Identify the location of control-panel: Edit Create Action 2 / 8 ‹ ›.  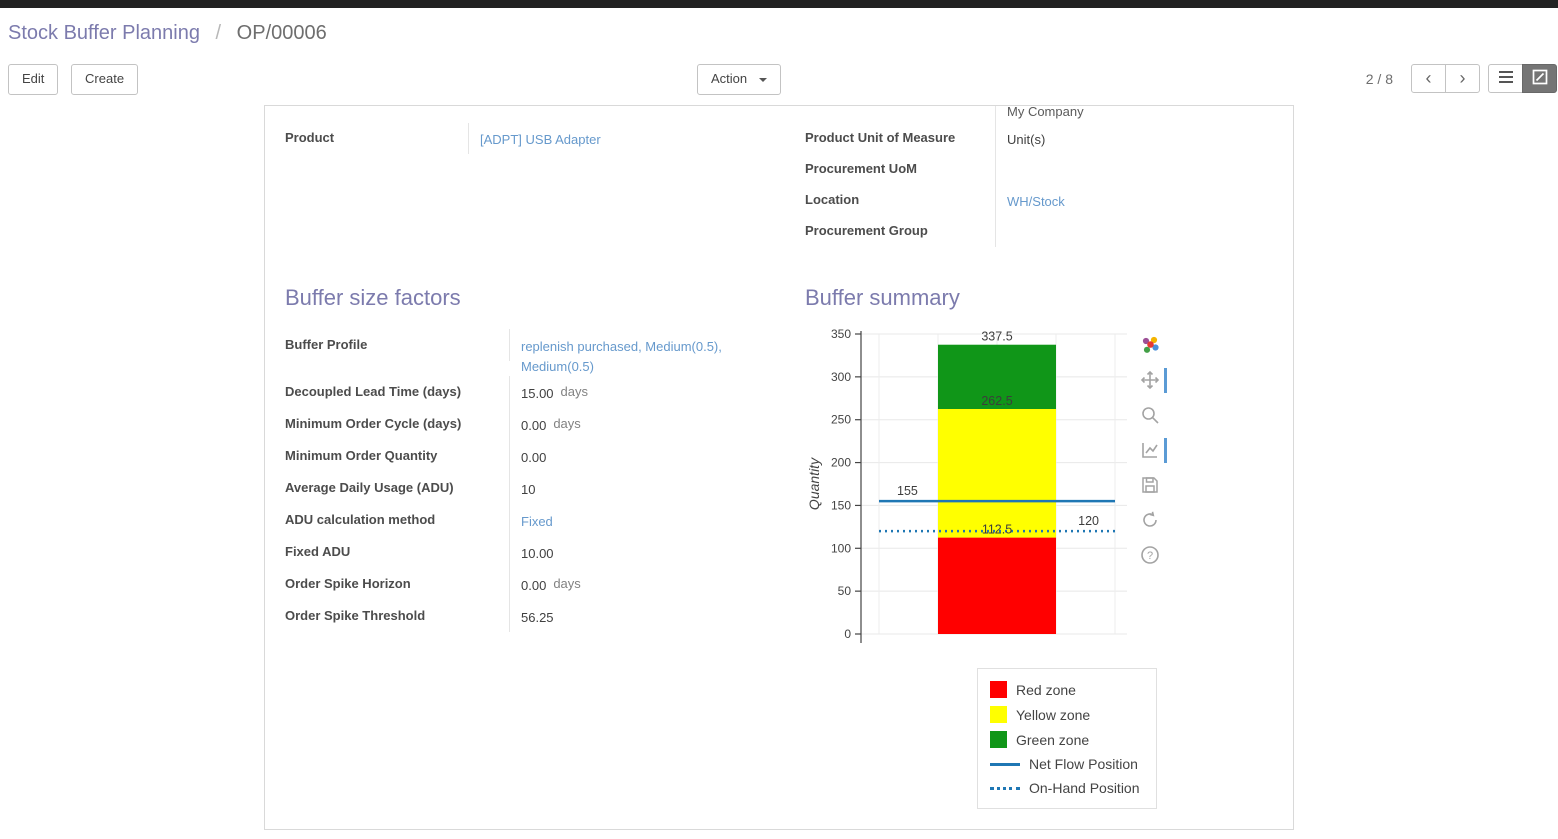
(779, 78).